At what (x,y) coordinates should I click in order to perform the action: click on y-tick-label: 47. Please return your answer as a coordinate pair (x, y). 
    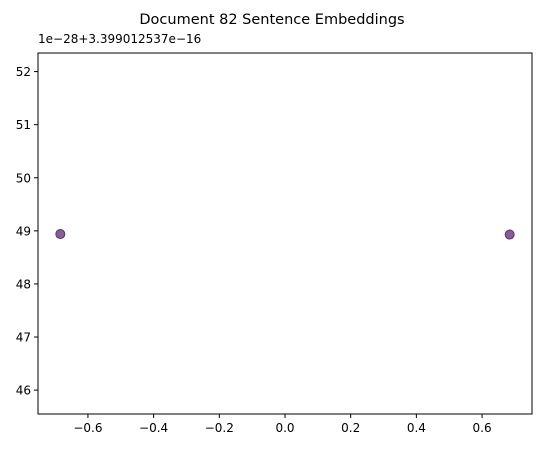
    Looking at the image, I should click on (23, 338).